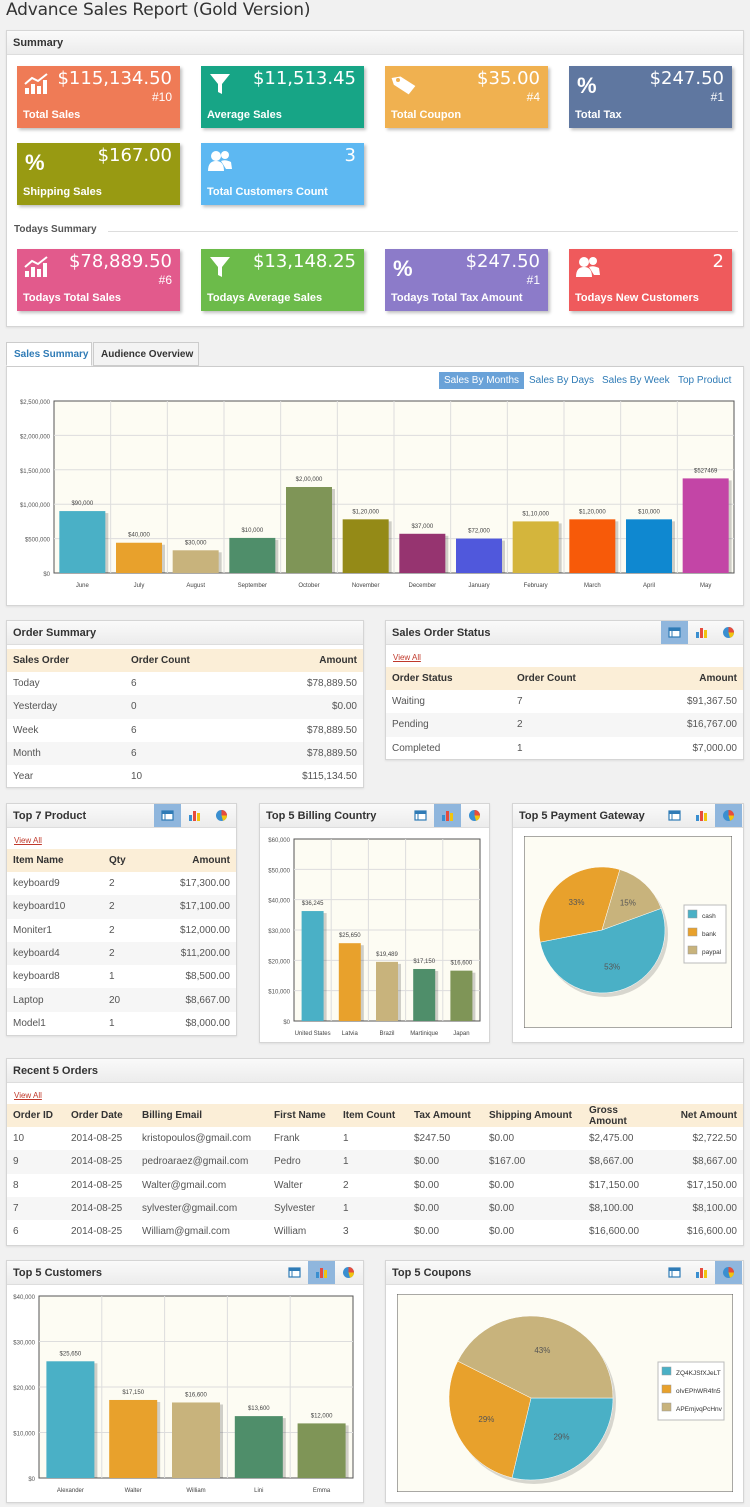  I want to click on summary-tile: $115,134.50 #10 Total Sales, so click(98, 97).